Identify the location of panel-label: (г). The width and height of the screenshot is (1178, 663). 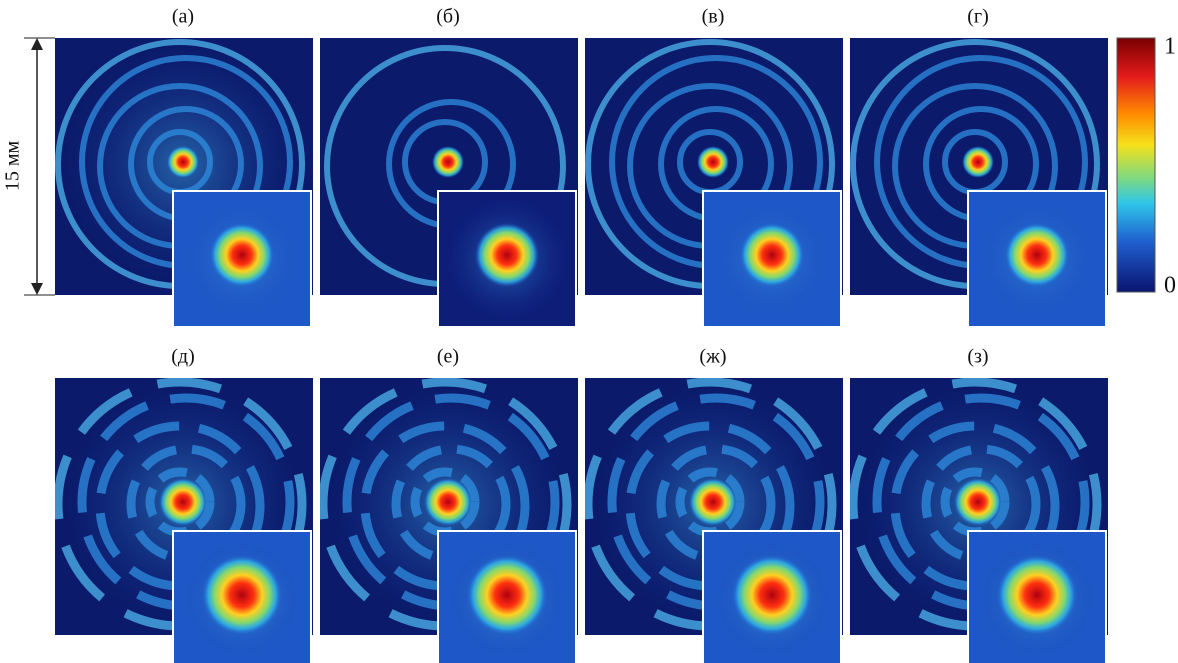
(978, 17).